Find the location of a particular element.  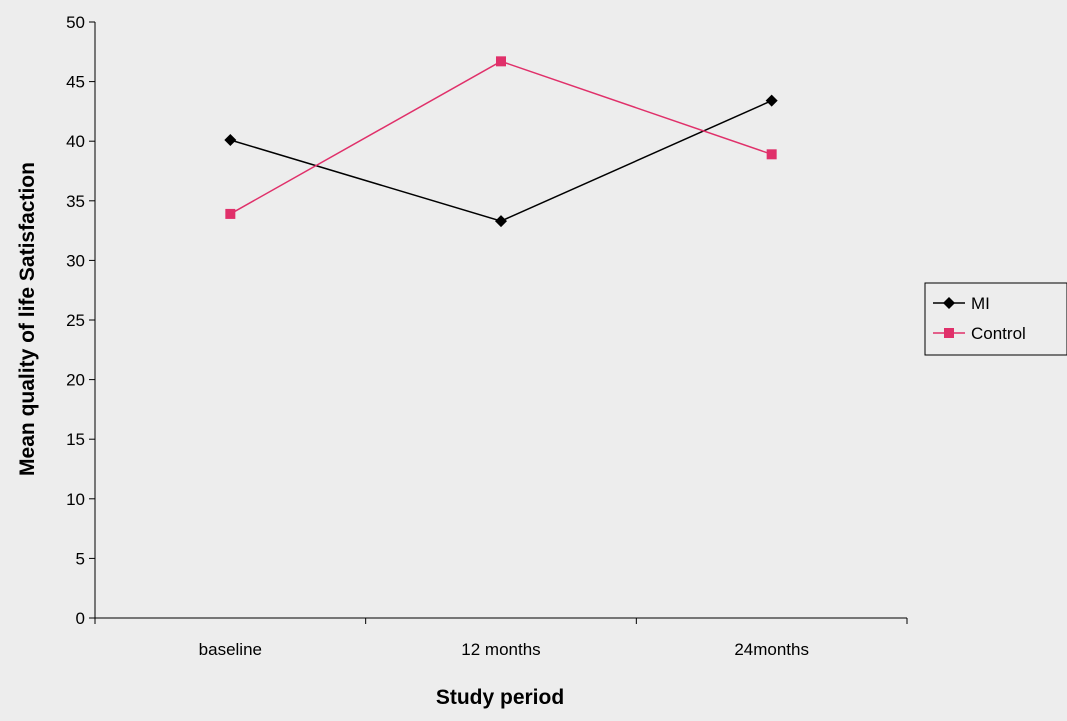

legend-marker-control is located at coordinates (949, 333).